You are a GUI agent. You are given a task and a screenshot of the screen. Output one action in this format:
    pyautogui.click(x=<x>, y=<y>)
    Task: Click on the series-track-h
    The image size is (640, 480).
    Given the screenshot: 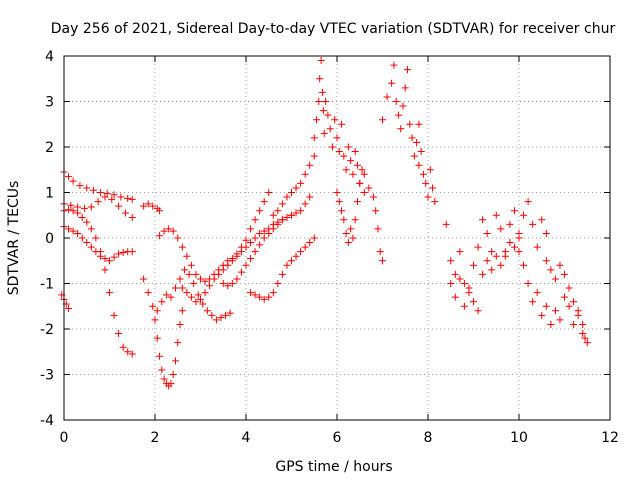 What is the action you would take?
    pyautogui.click(x=193, y=295)
    